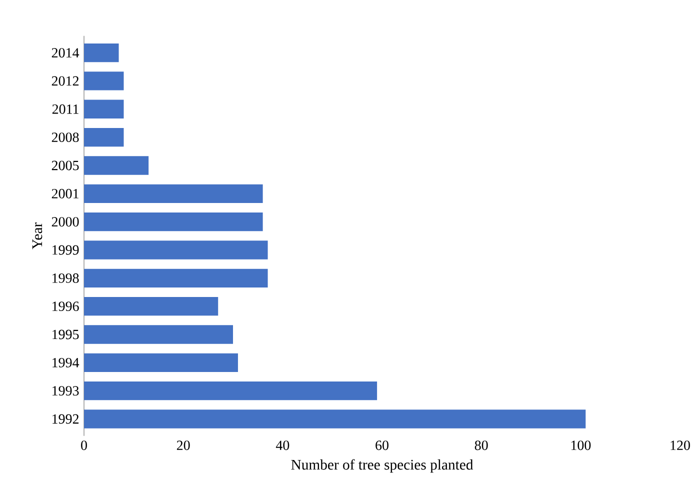 The image size is (691, 483). Describe the element at coordinates (84, 445) in the screenshot. I see `x-tick-label: 0` at that location.